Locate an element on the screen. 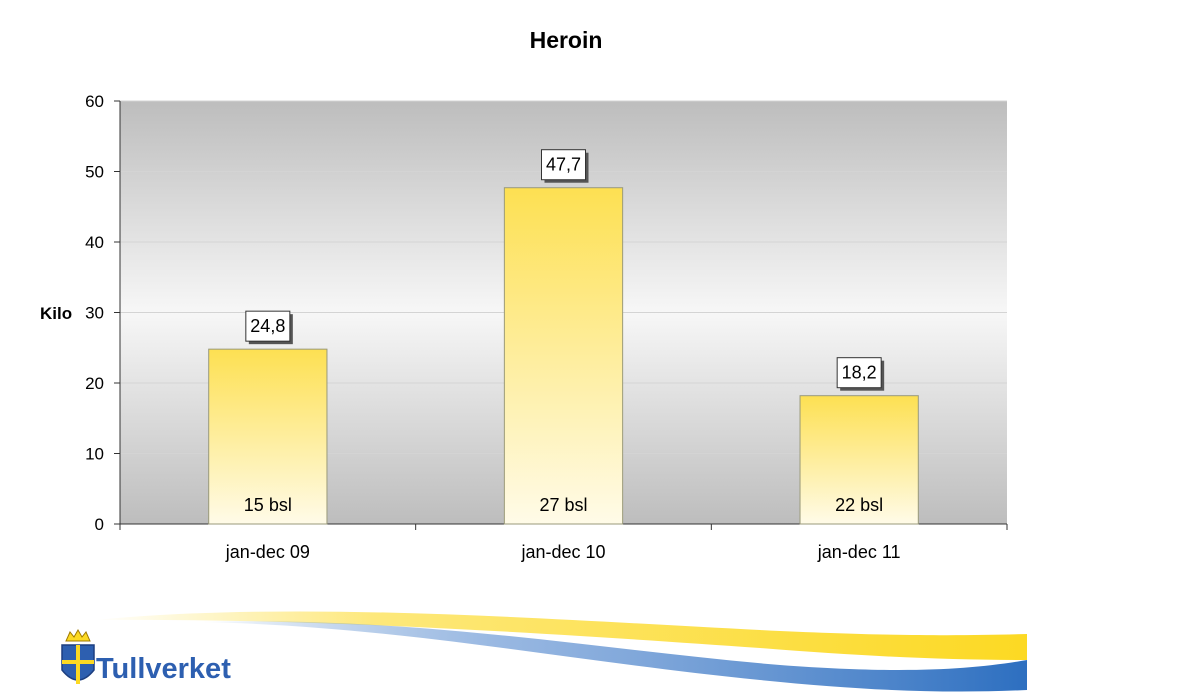 This screenshot has width=1200, height=695. y-tick-label: 60 is located at coordinates (94, 101).